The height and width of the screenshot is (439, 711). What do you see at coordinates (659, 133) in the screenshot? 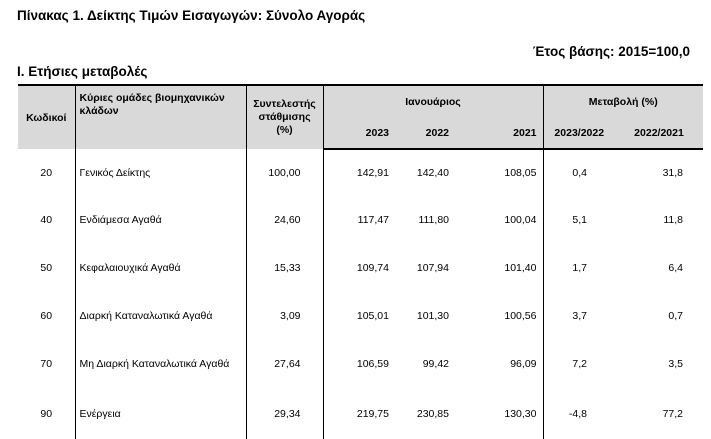
I see `change-2022-2021-header: 2022/2021` at bounding box center [659, 133].